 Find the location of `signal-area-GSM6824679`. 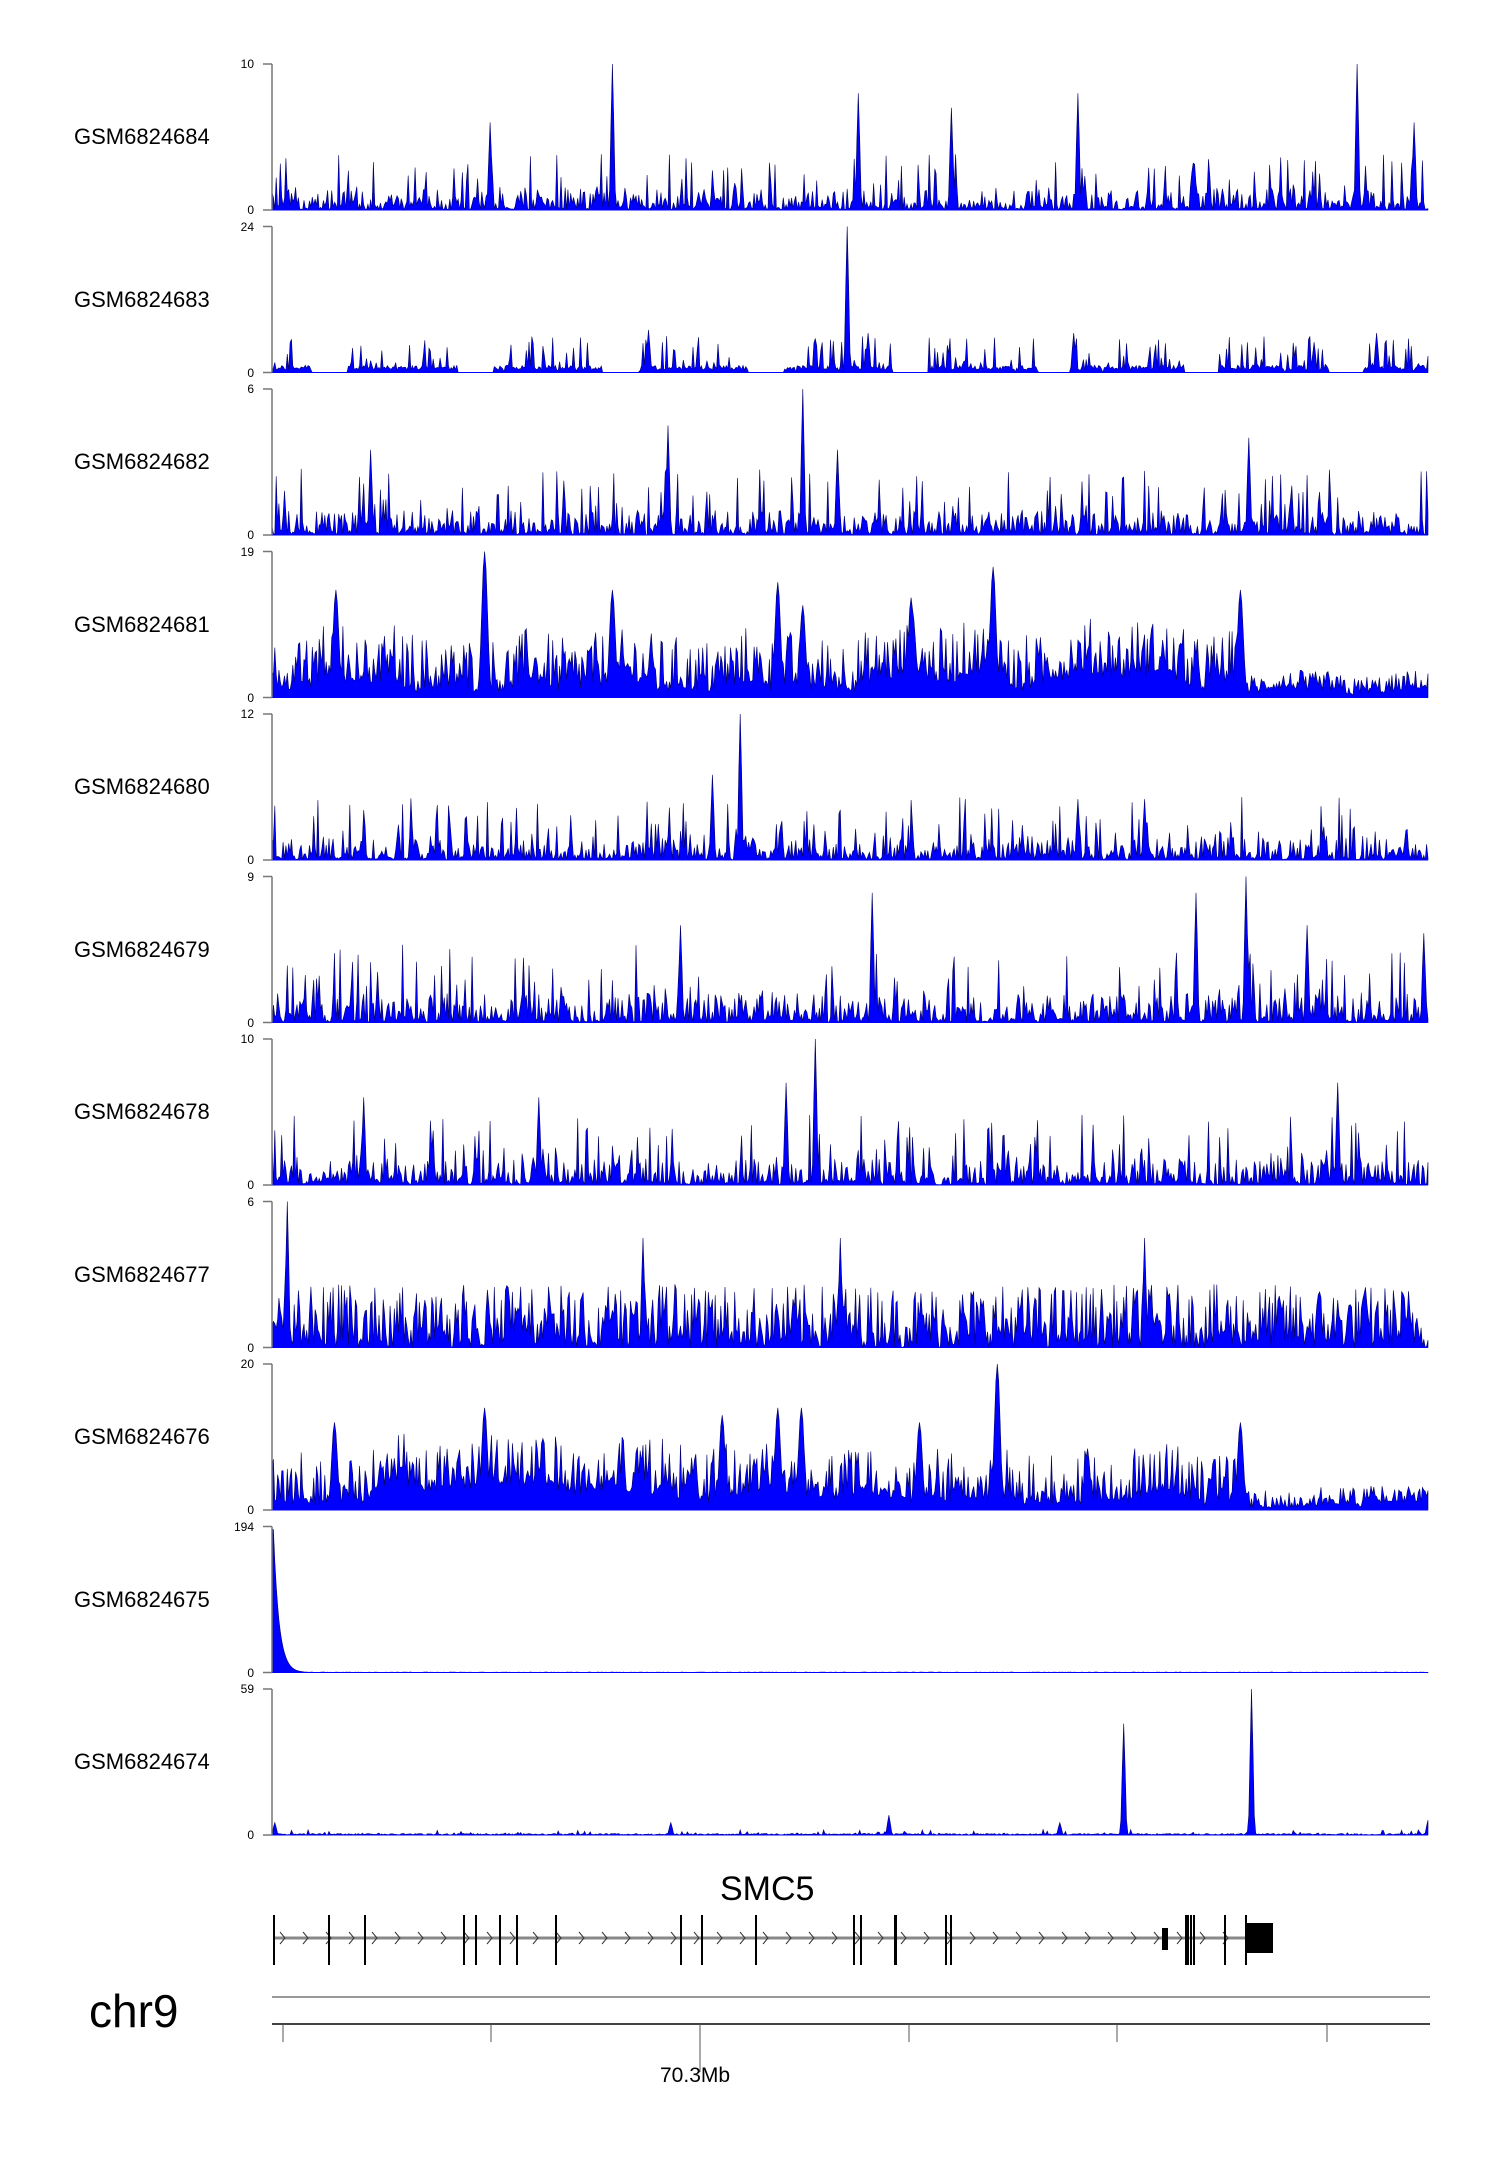

signal-area-GSM6824679 is located at coordinates (850, 950).